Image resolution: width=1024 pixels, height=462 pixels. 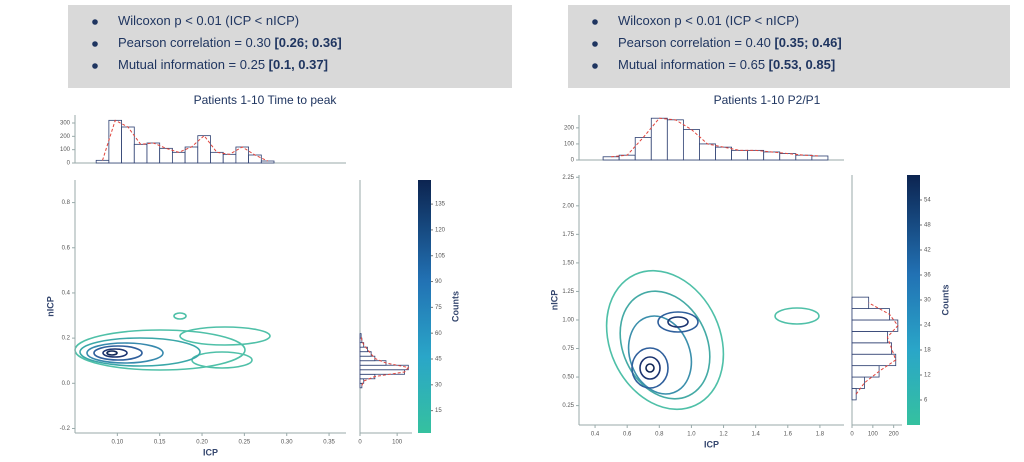 I want to click on y-tick-label: 0.0, so click(x=66, y=384).